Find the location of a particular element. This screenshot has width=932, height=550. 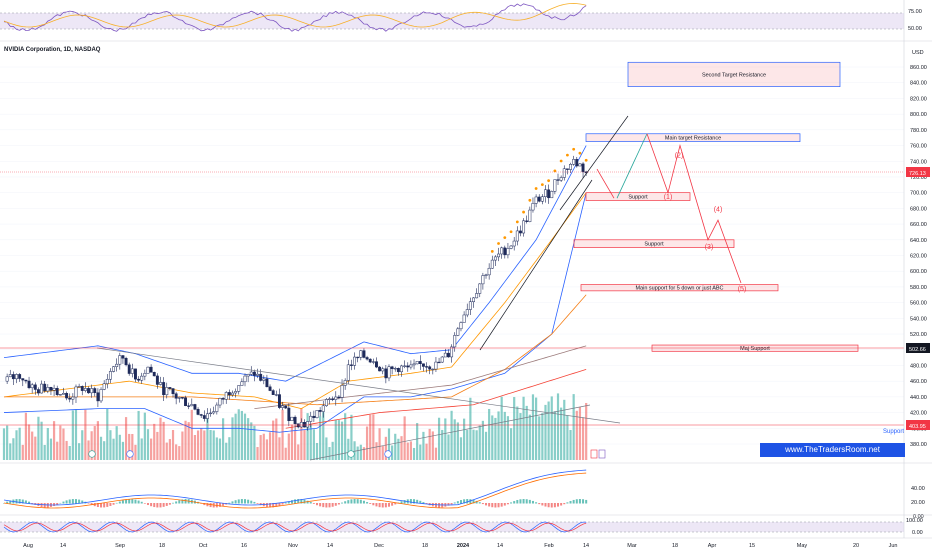

time-tick-label: May is located at coordinates (802, 546).